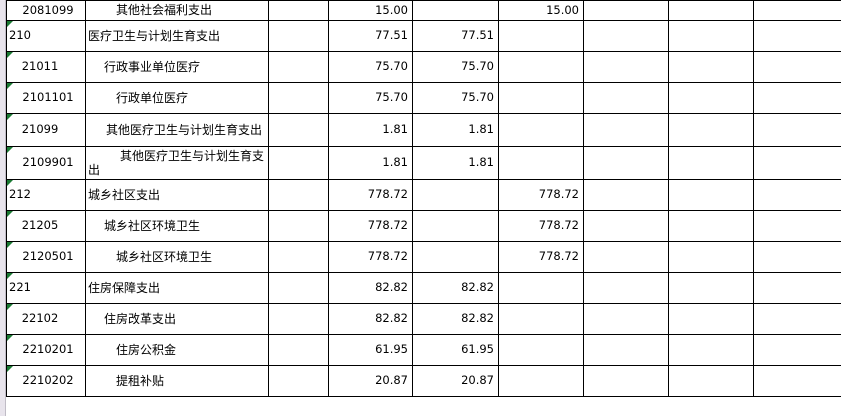  I want to click on table-row: 21011 行政事业单位医疗 75.70 75.70, so click(423, 67).